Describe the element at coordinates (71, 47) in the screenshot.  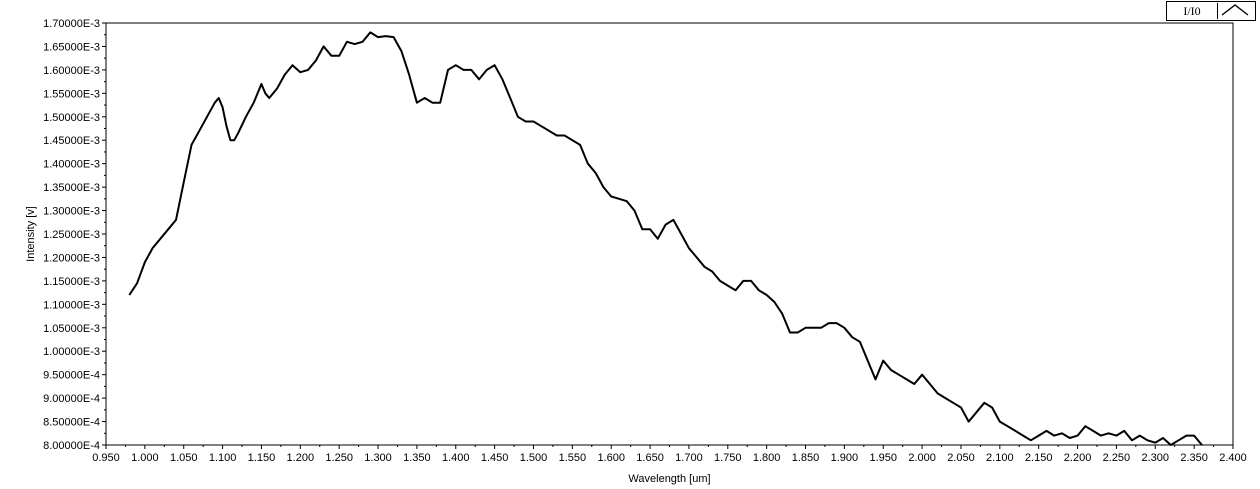
I see `y-tick-label: 1.65000E-3` at that location.